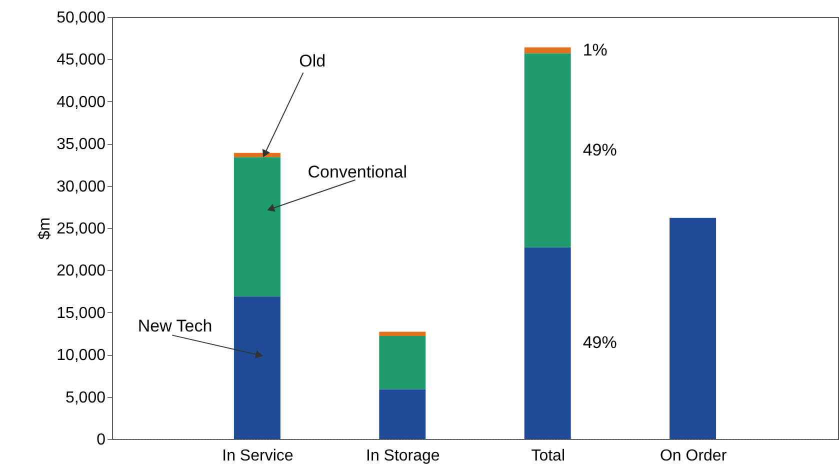  Describe the element at coordinates (81, 355) in the screenshot. I see `y-tick-label: 10,000` at that location.